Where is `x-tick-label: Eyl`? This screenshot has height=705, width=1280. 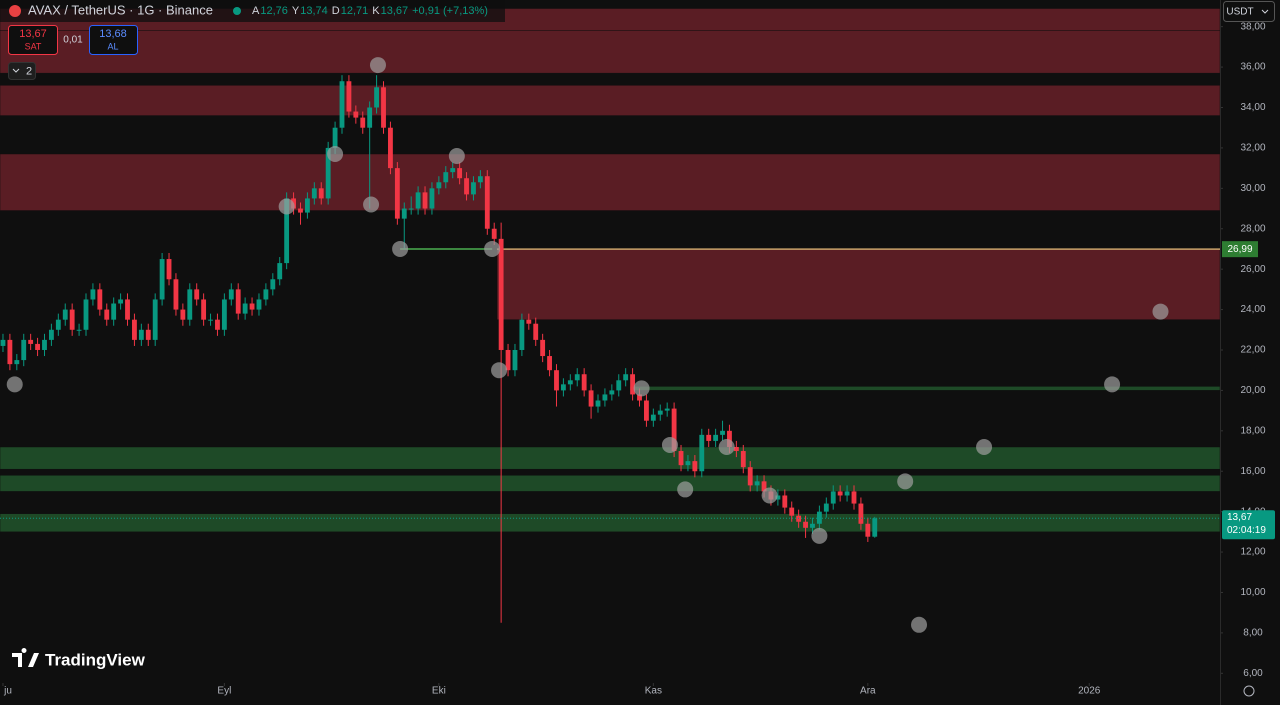 x-tick-label: Eyl is located at coordinates (224, 691).